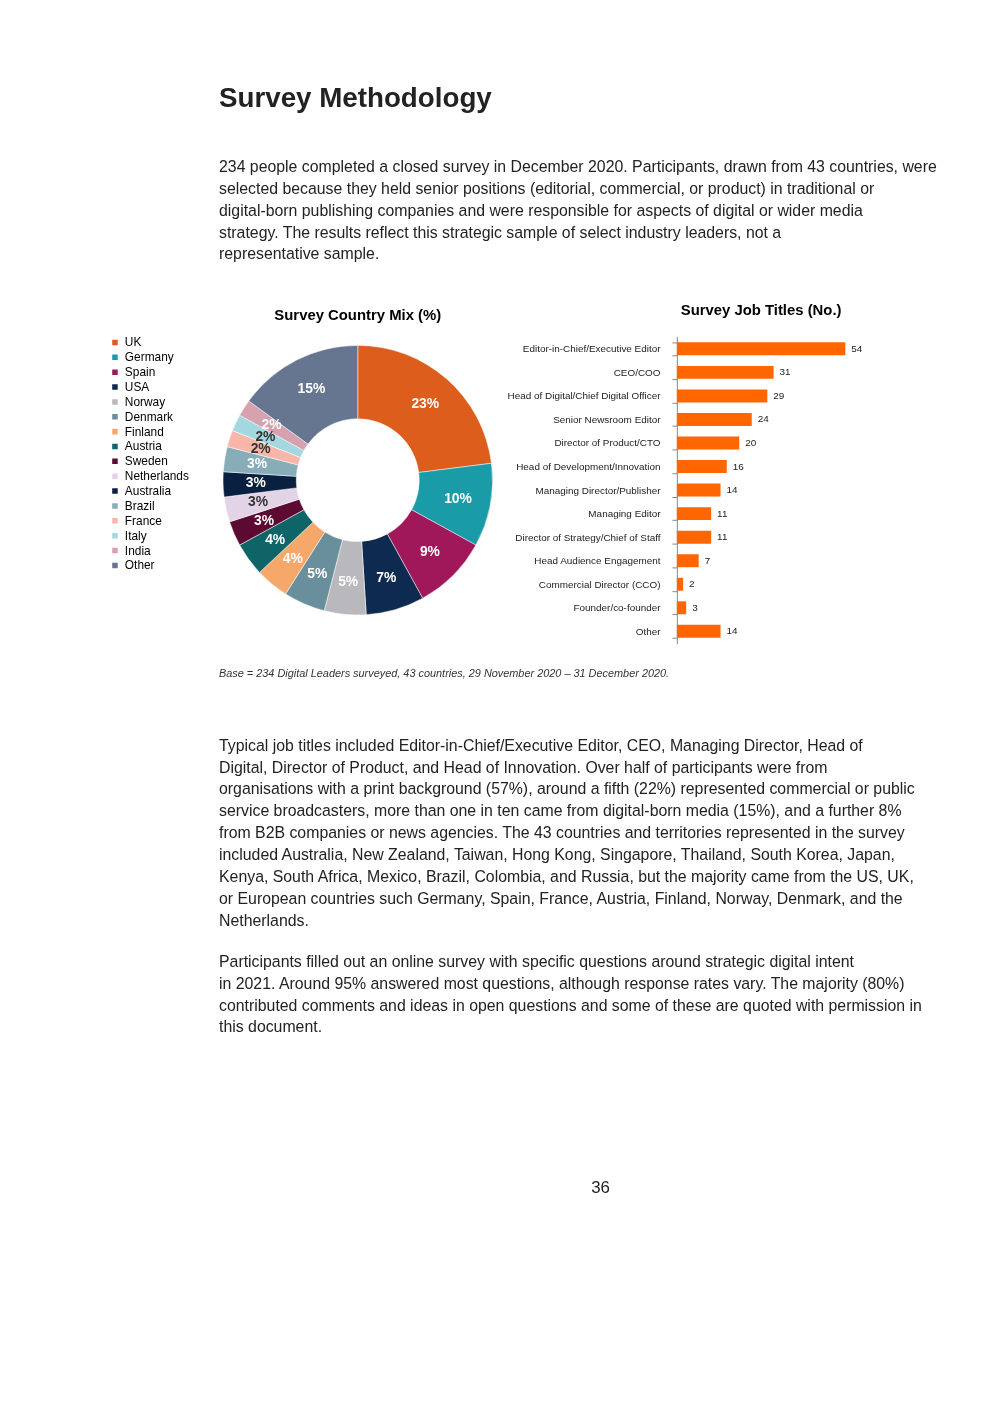  Describe the element at coordinates (358, 314) in the screenshot. I see `chart-title: Survey Country Mix (%)` at that location.